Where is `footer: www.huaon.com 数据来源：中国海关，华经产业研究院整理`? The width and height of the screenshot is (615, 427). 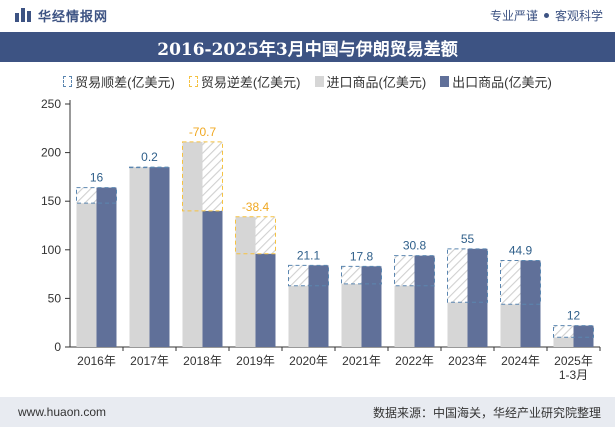 footer: www.huaon.com 数据来源：中国海关，华经产业研究院整理 is located at coordinates (307, 412).